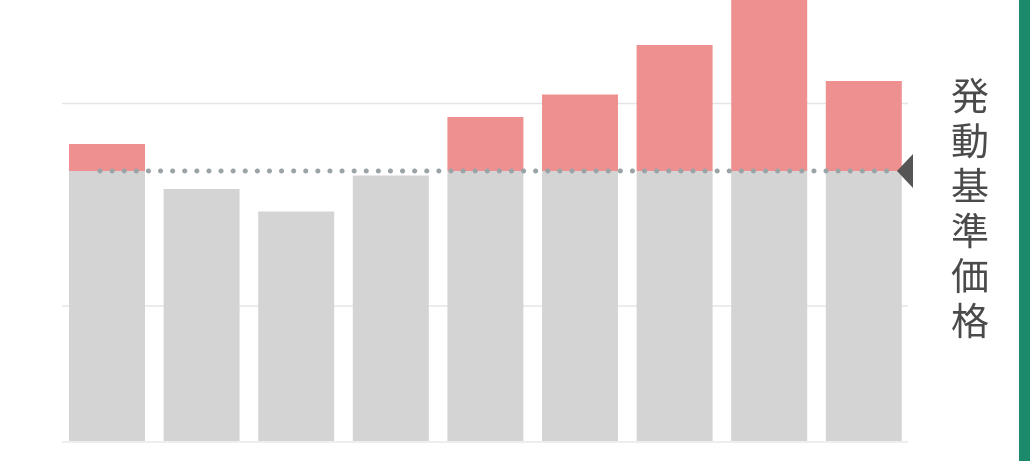 Image resolution: width=1030 pixels, height=461 pixels. What do you see at coordinates (485, 144) in the screenshot?
I see `bar-5-excess` at bounding box center [485, 144].